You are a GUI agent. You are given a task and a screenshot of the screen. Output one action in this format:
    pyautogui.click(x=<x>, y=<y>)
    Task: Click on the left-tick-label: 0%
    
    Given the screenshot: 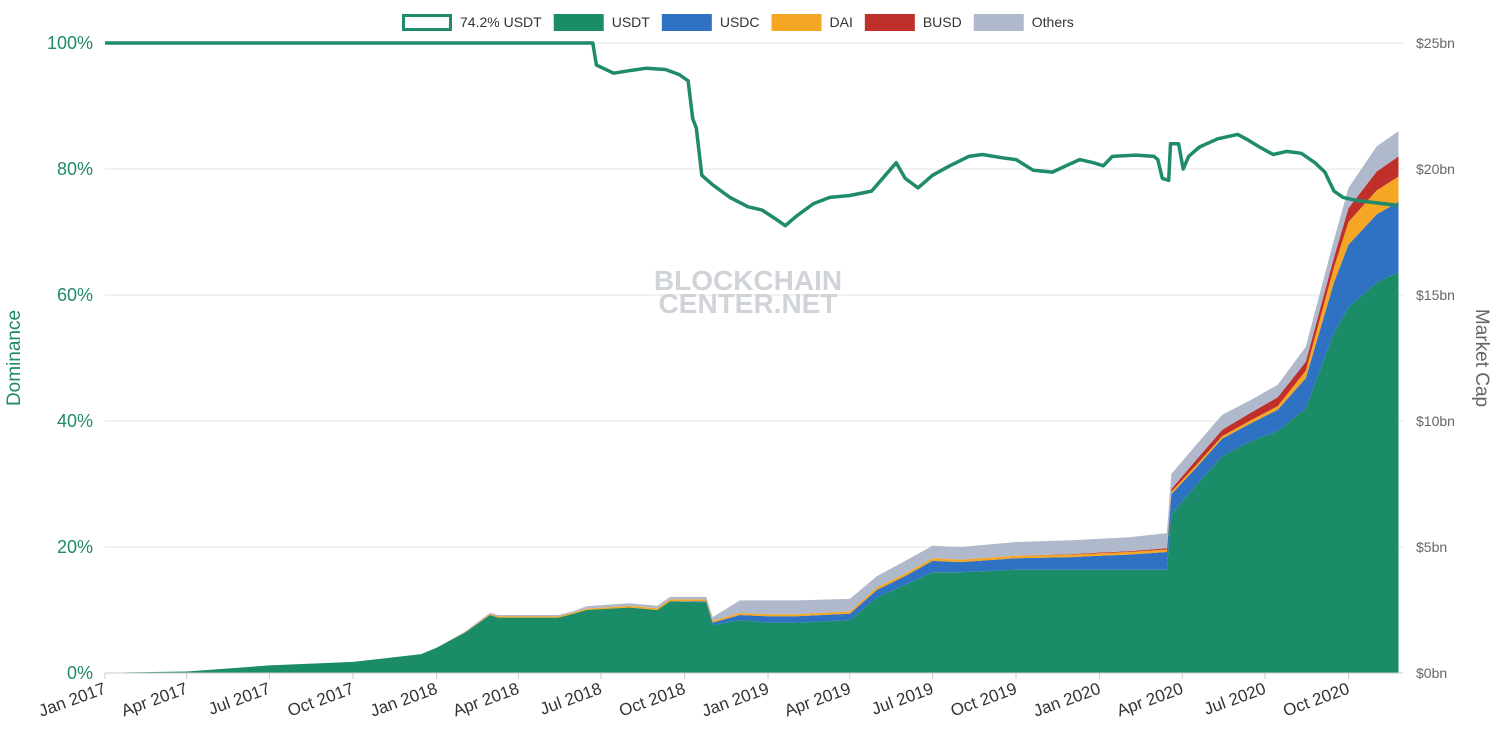 What is the action you would take?
    pyautogui.click(x=80, y=673)
    